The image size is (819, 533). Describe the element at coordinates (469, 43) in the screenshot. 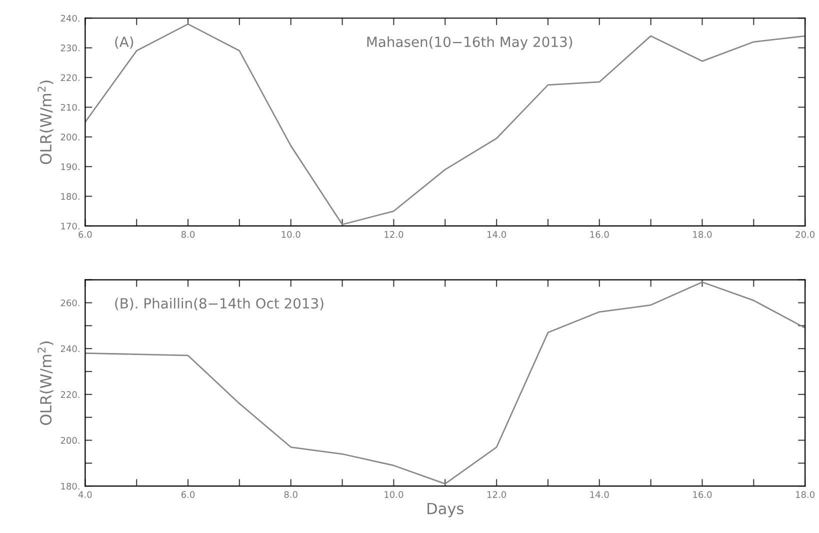

I see `annotation: Mahasen(10−16th May 2013)` at that location.